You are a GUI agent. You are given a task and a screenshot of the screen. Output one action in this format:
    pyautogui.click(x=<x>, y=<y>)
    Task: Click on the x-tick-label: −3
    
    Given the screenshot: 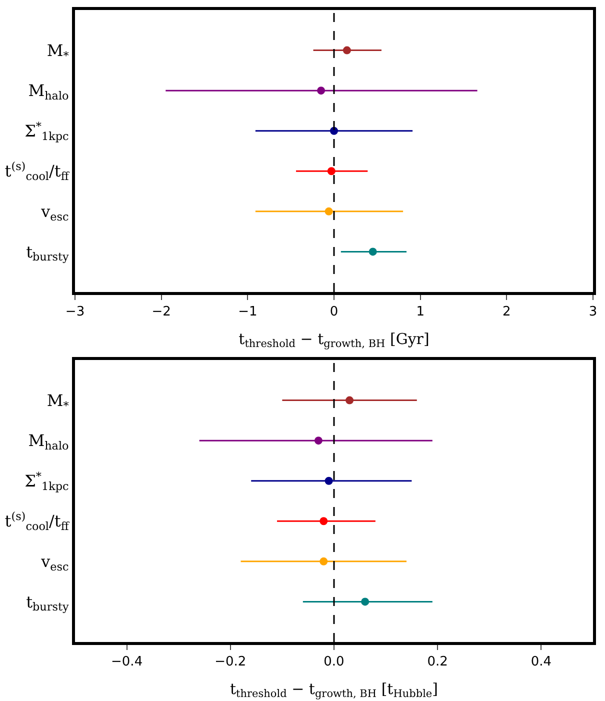 What is the action you would take?
    pyautogui.click(x=75, y=312)
    